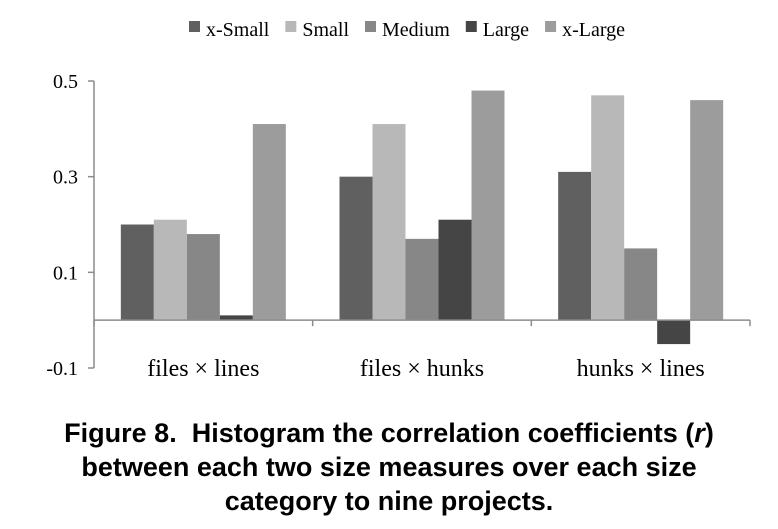  What do you see at coordinates (422, 369) in the screenshot?
I see `x-category-label: files × hunks` at bounding box center [422, 369].